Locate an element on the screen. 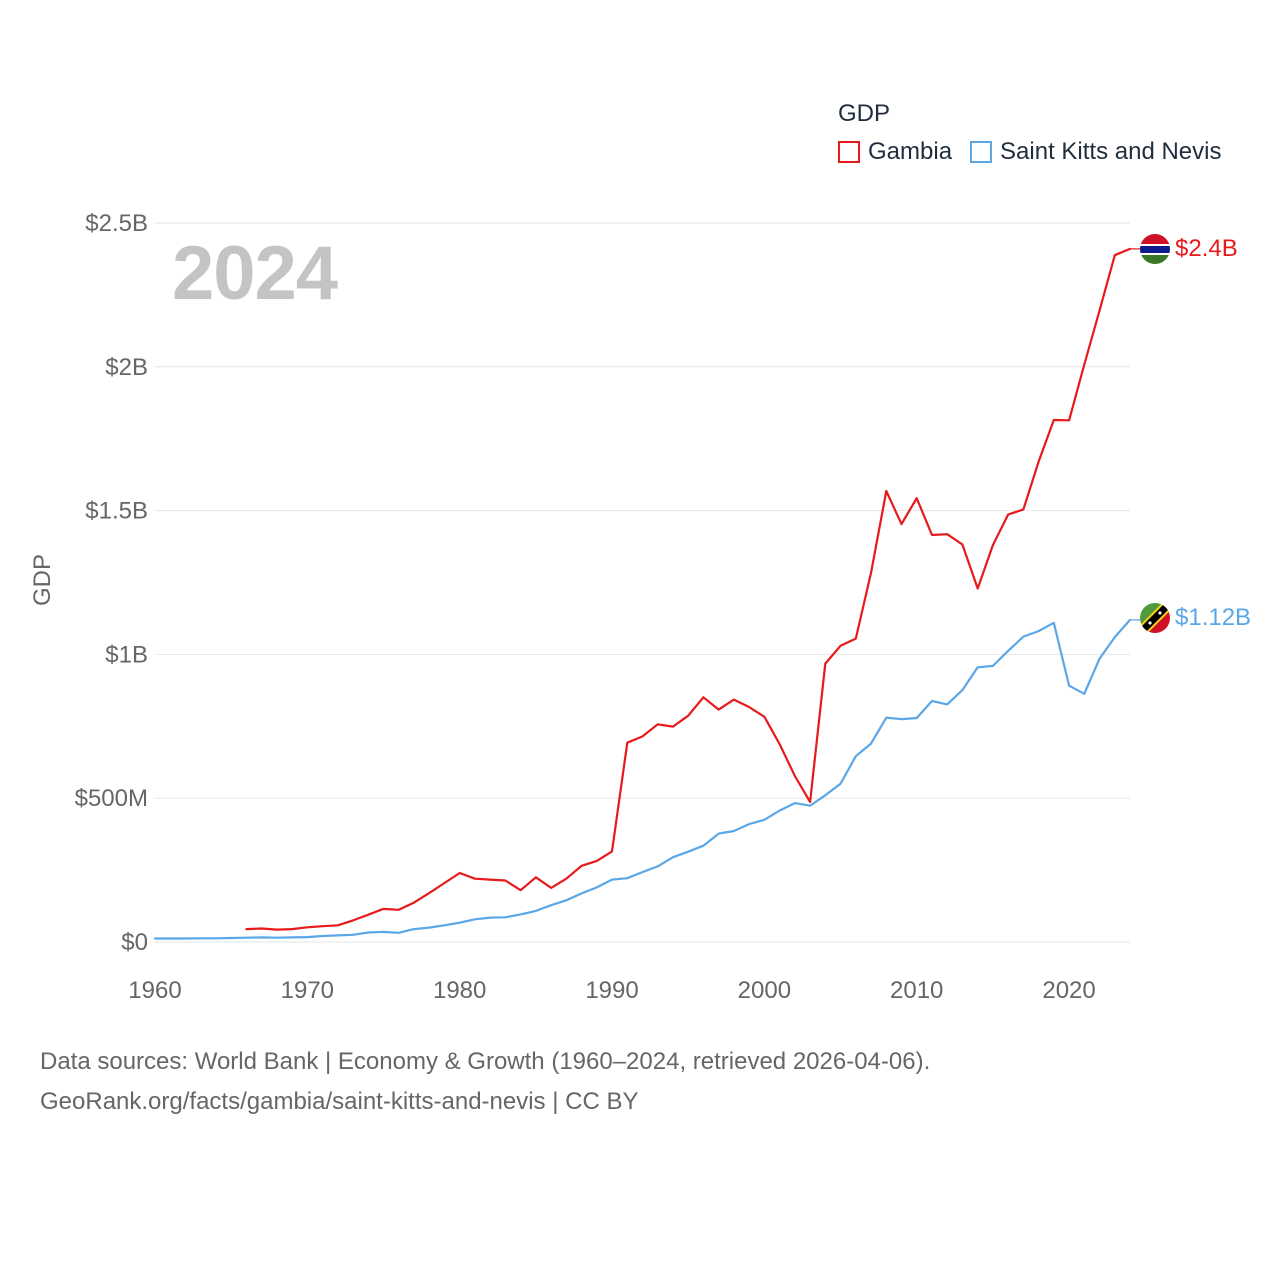 This screenshot has height=1280, width=1280. end-label-gambia: $2.4B is located at coordinates (1206, 248).